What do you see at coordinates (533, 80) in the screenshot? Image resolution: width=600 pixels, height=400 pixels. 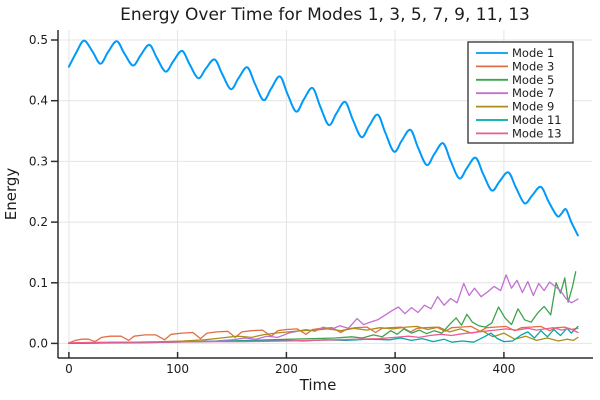 I see `legend-label: Mode 5` at bounding box center [533, 80].